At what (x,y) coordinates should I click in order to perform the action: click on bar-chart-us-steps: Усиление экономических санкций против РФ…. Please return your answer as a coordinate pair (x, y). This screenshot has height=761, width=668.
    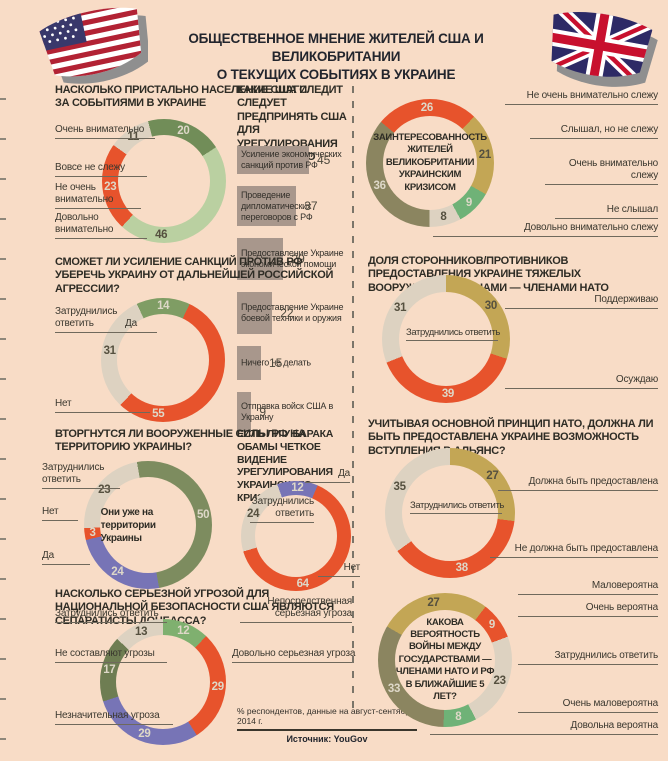
    Looking at the image, I should click on (297, 295).